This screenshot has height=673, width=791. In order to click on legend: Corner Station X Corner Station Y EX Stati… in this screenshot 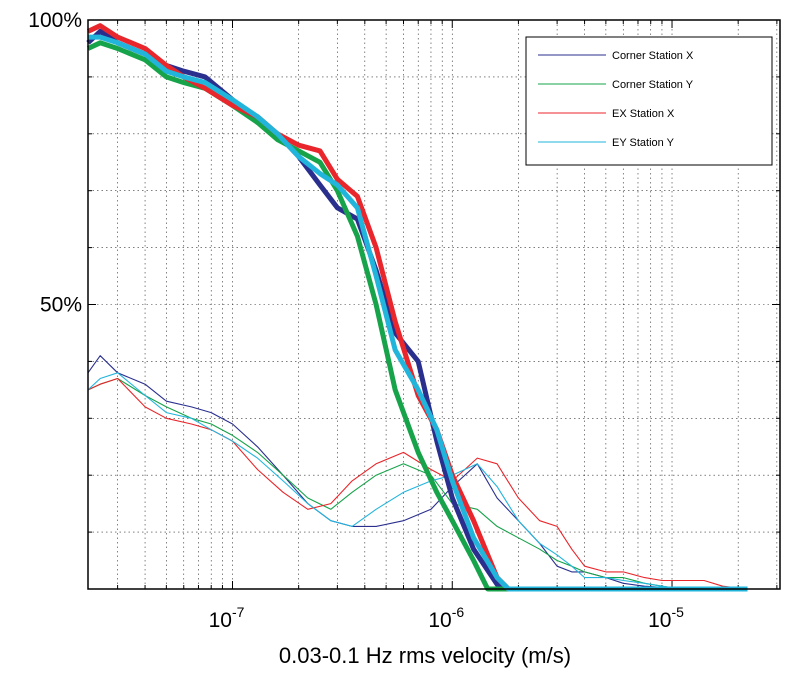, I will do `click(649, 101)`.